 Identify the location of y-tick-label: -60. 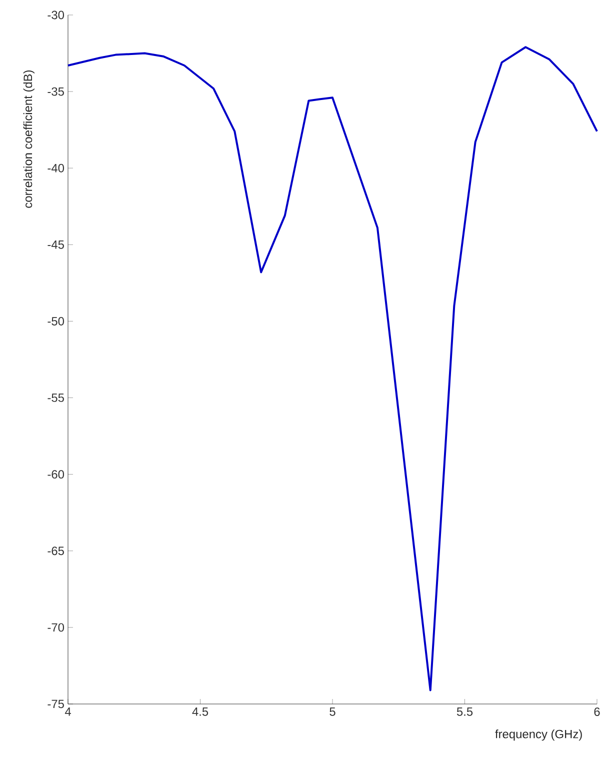
(56, 474).